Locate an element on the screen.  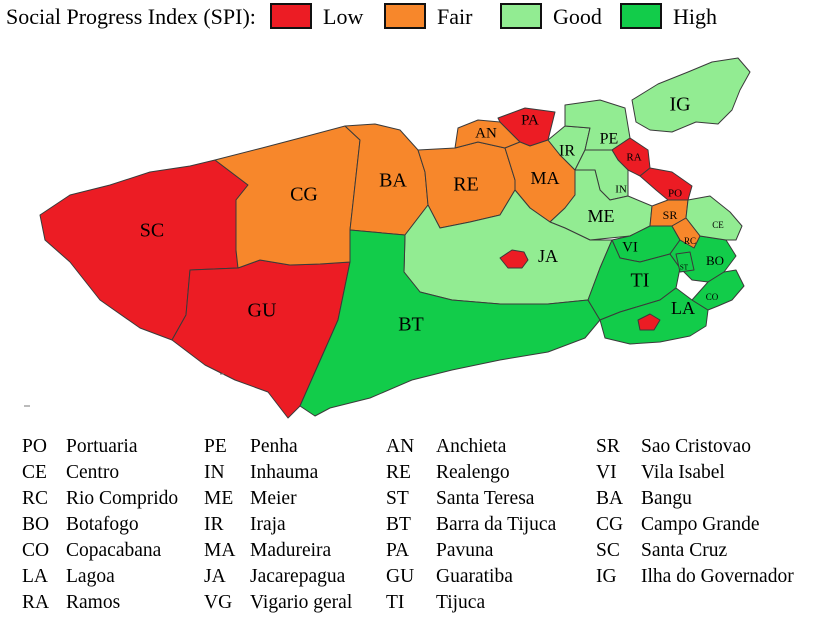
key-region-name: Copacabana is located at coordinates (114, 550).